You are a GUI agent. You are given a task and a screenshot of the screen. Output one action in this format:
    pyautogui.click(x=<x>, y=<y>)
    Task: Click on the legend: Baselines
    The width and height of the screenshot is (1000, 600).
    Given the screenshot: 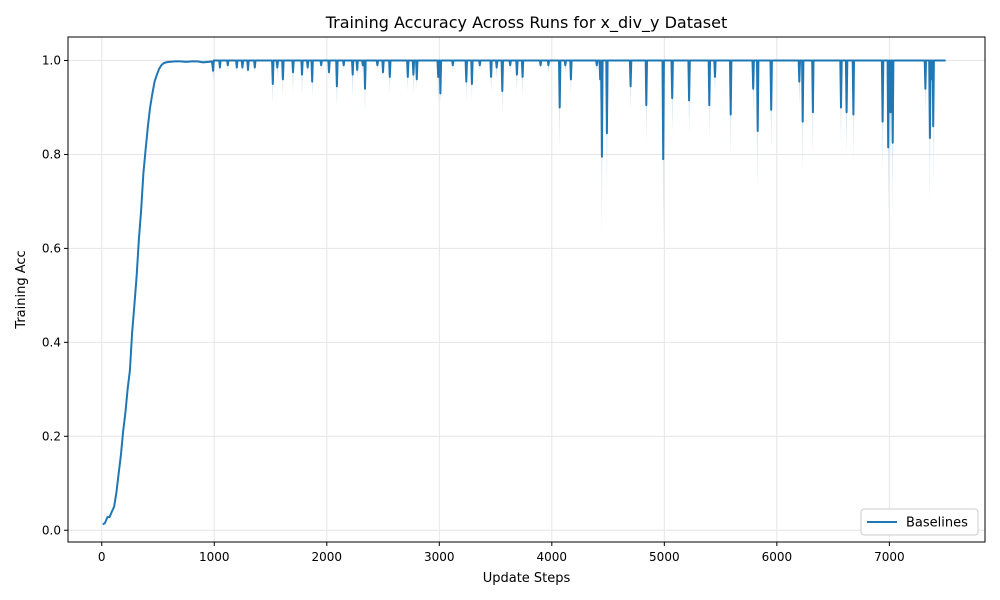 What is the action you would take?
    pyautogui.click(x=919, y=522)
    